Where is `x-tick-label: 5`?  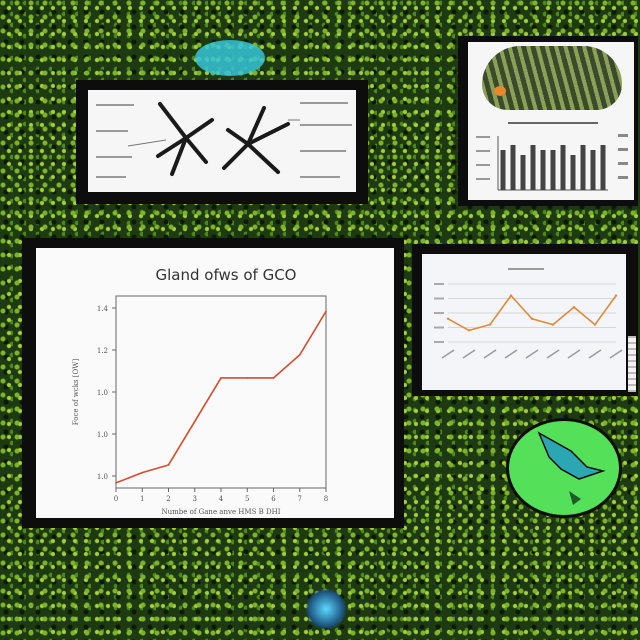
x-tick-label: 5 is located at coordinates (247, 499).